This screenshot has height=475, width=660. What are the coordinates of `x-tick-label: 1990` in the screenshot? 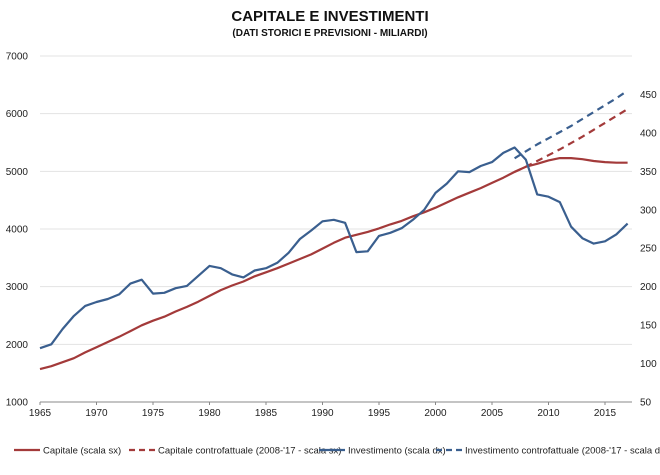 It's located at (322, 413).